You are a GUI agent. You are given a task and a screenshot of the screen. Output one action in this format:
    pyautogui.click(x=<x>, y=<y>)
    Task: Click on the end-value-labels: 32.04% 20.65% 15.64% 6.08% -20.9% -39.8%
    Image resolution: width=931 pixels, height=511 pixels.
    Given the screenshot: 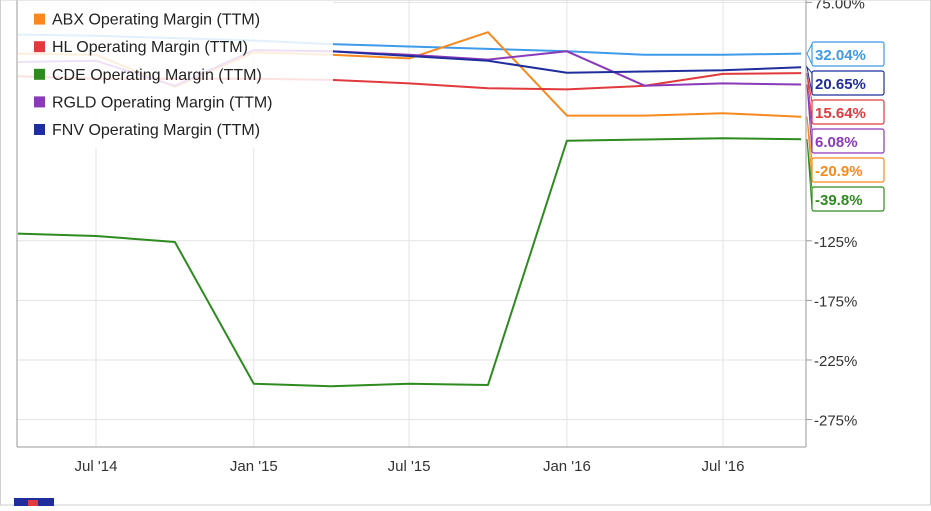 What is the action you would take?
    pyautogui.click(x=845, y=126)
    